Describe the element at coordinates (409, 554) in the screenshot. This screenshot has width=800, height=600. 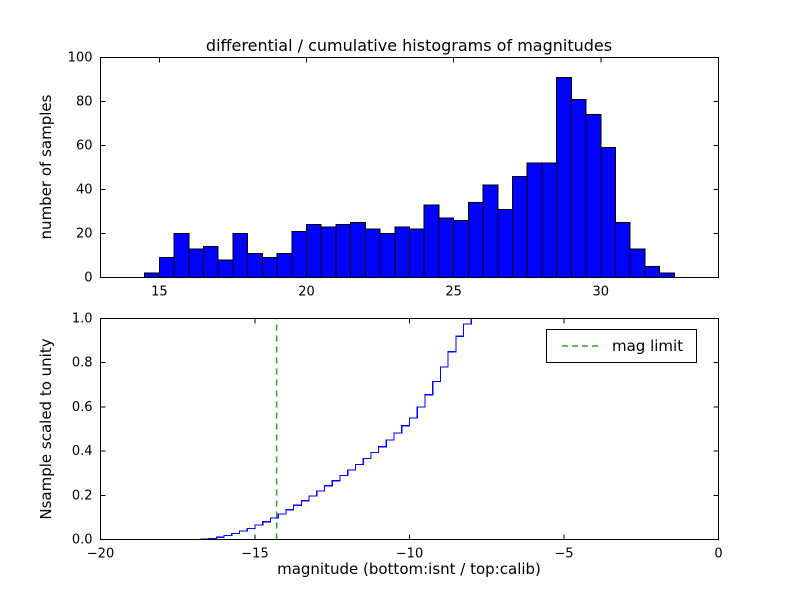
I see `x-tick-label: −10` at that location.